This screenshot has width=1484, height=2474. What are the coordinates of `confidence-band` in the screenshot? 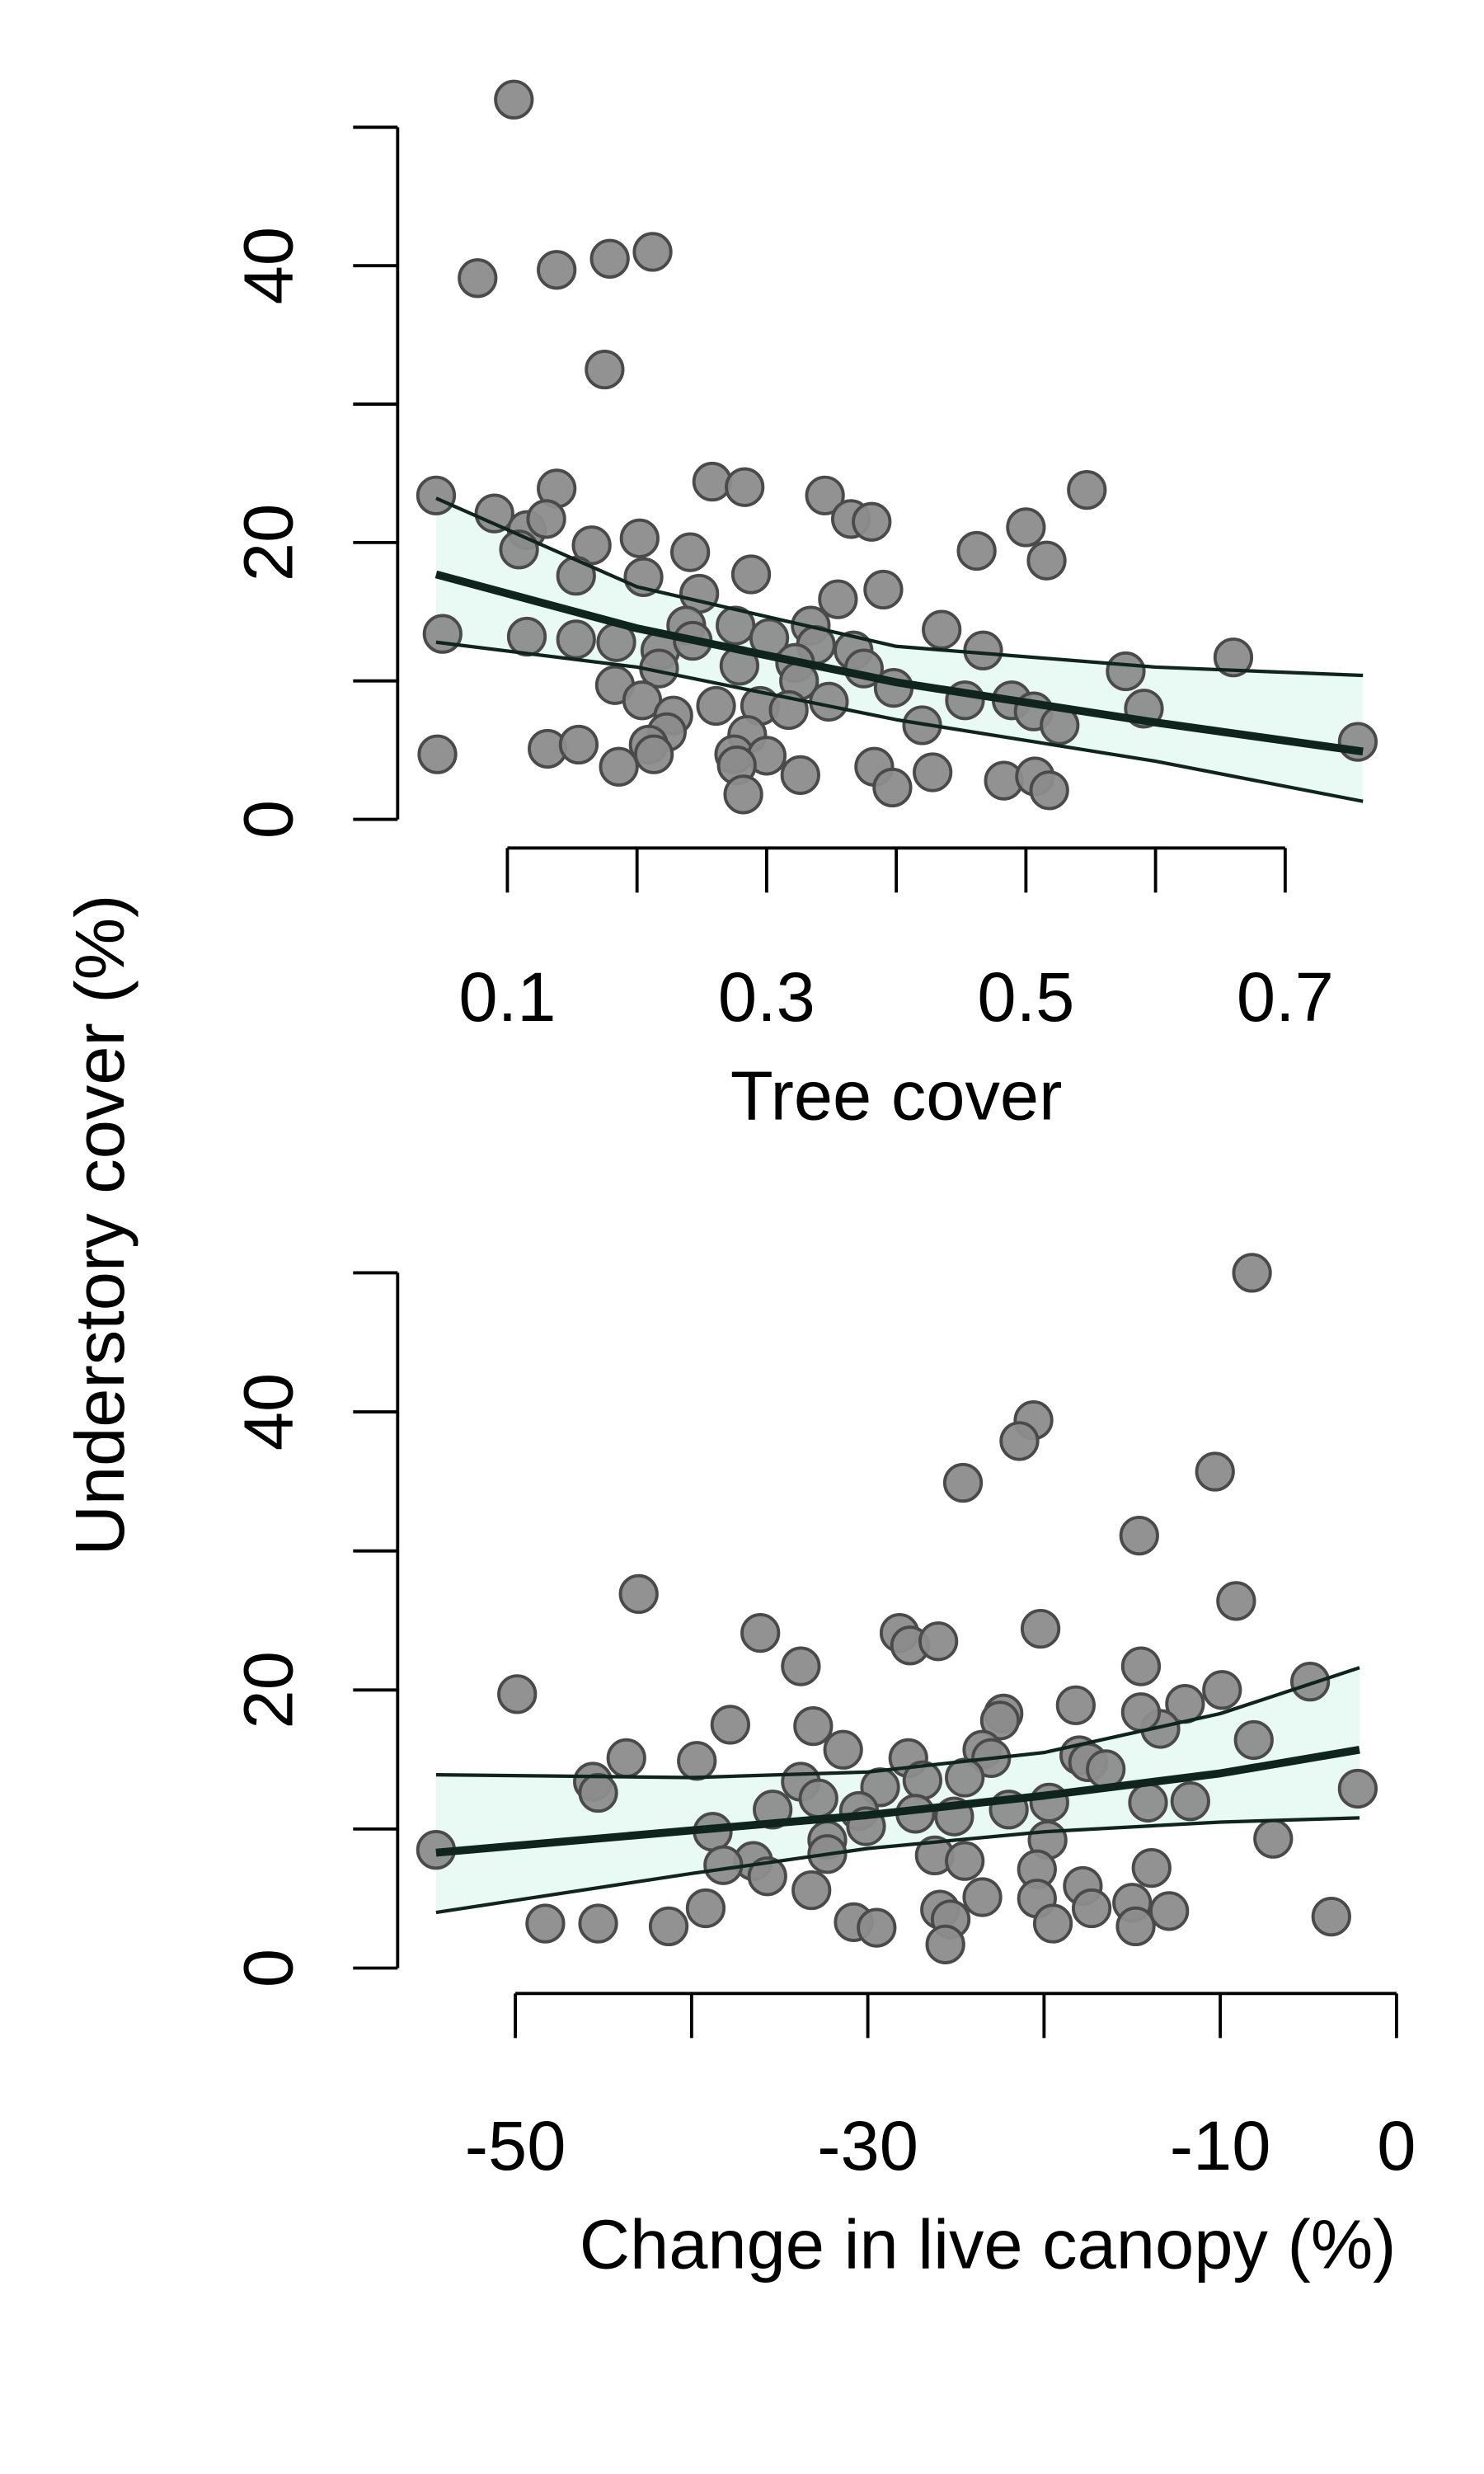 It's located at (899, 650).